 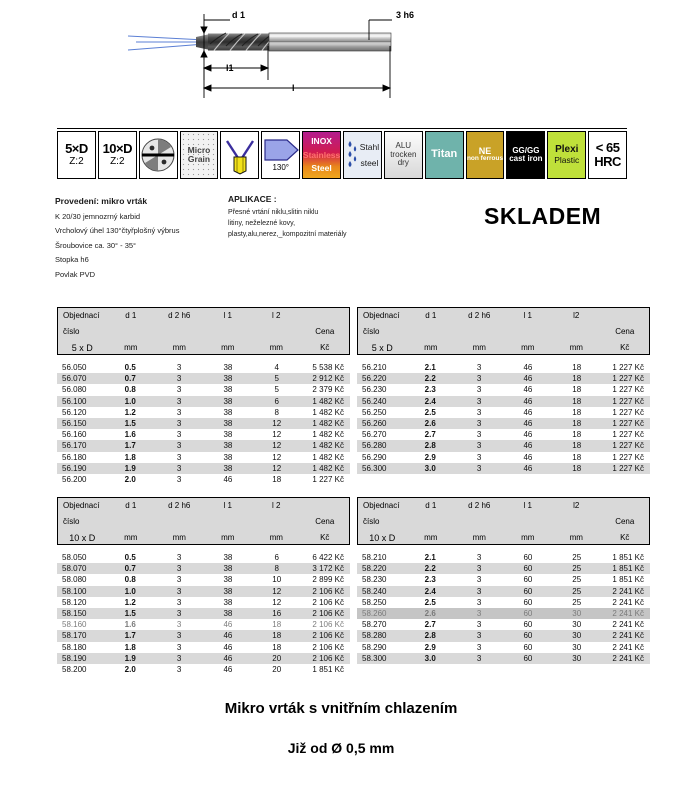 I want to click on cell-order-number: 56.300, so click(x=381, y=468).